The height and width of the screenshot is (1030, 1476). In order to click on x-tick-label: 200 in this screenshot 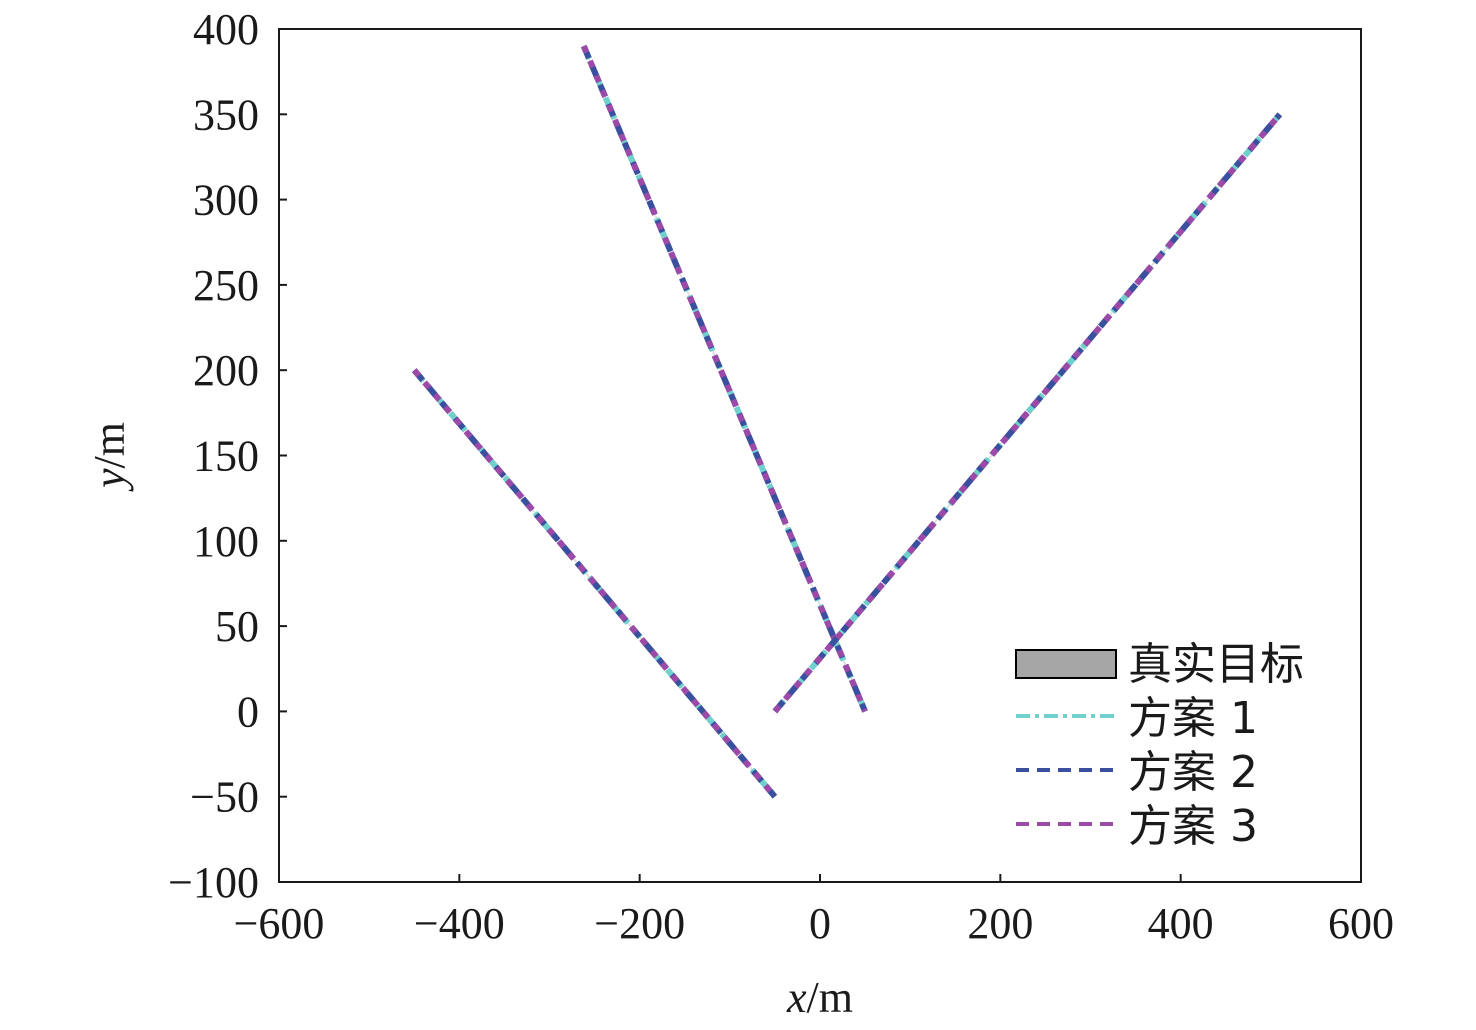, I will do `click(1000, 923)`.